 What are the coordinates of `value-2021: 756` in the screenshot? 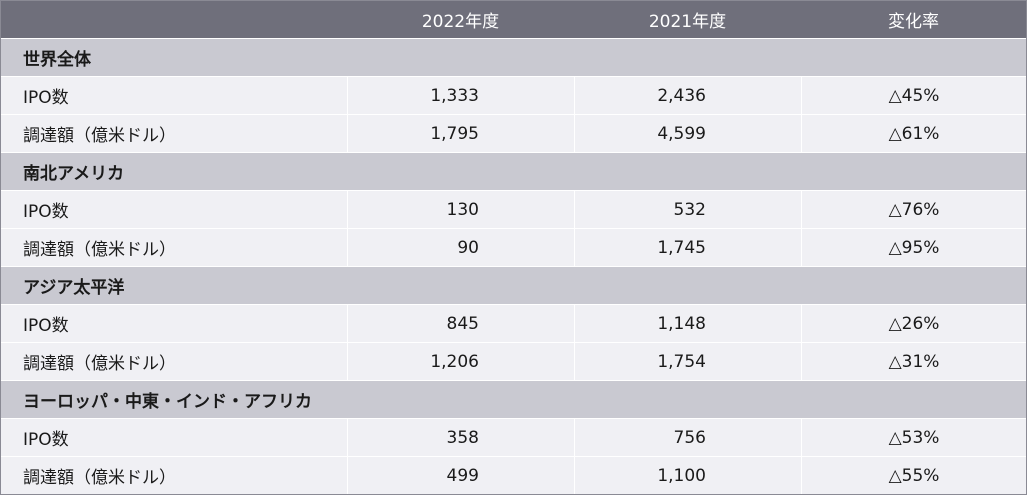 It's located at (687, 437).